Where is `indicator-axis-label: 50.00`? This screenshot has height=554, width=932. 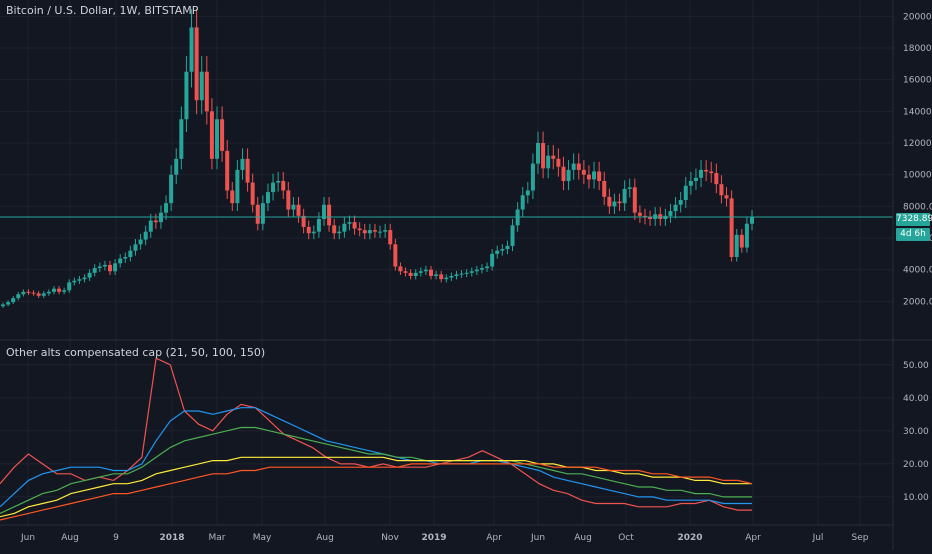
indicator-axis-label: 50.00 is located at coordinates (916, 366).